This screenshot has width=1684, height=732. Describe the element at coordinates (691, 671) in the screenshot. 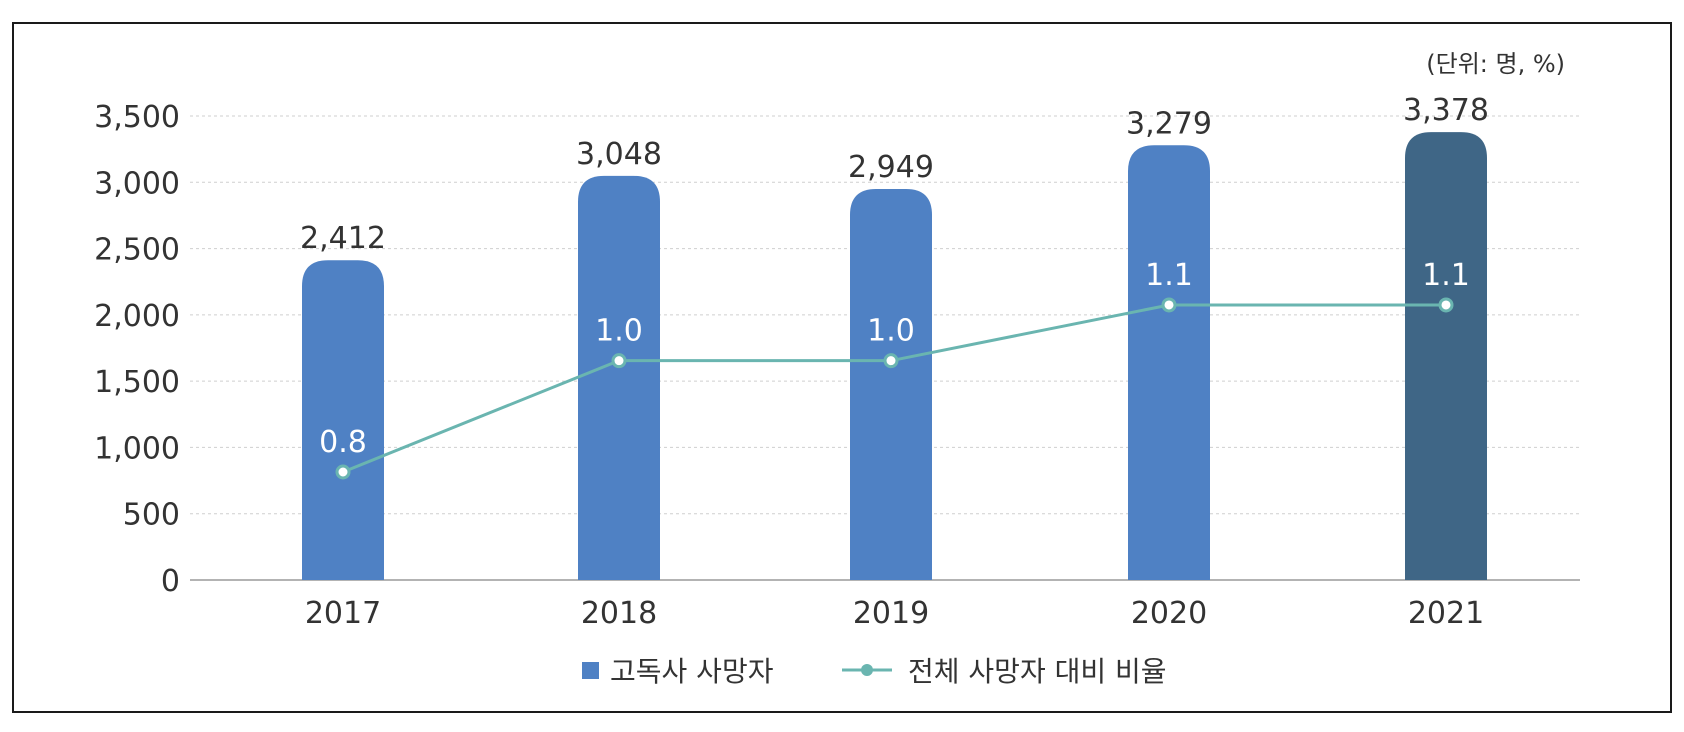

I see `legend-bar-label: 고독사 사망자` at that location.